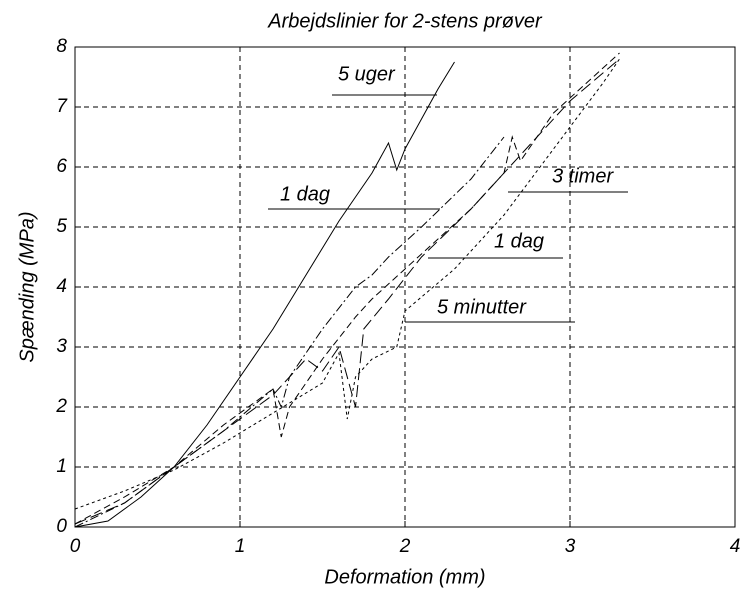 The width and height of the screenshot is (745, 600). I want to click on y-tick-label: 3, so click(61, 346).